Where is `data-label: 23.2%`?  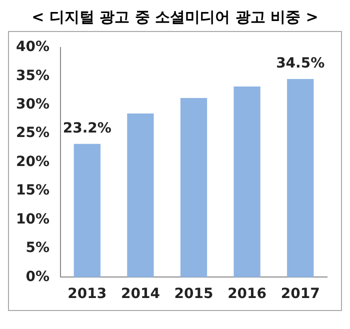 data-label: 23.2% is located at coordinates (87, 128).